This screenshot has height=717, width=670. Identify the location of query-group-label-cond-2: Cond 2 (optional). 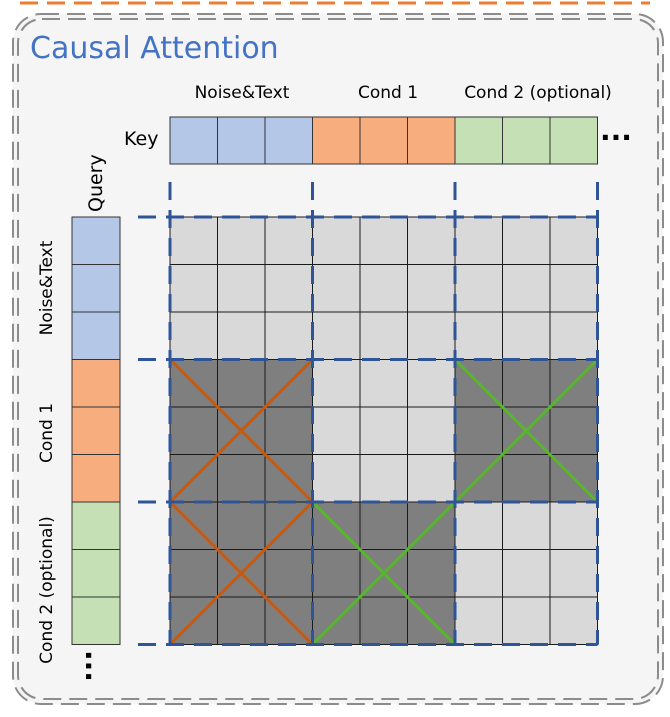
(47, 590).